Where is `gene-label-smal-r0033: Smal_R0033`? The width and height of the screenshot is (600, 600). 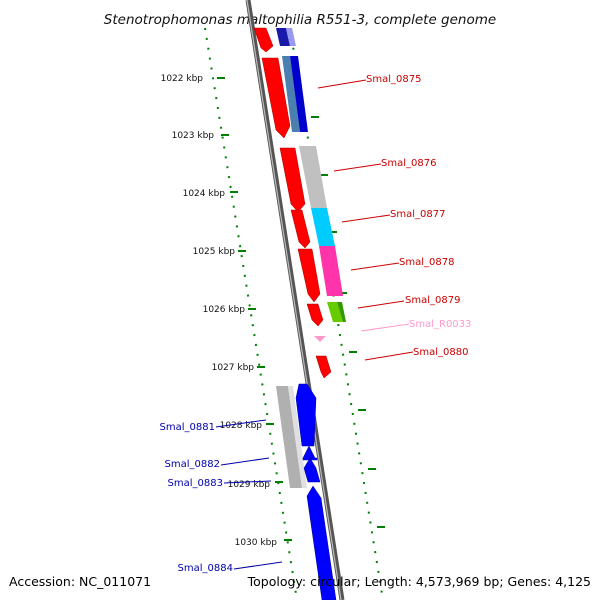 gene-label-smal-r0033: Smal_R0033 is located at coordinates (440, 324).